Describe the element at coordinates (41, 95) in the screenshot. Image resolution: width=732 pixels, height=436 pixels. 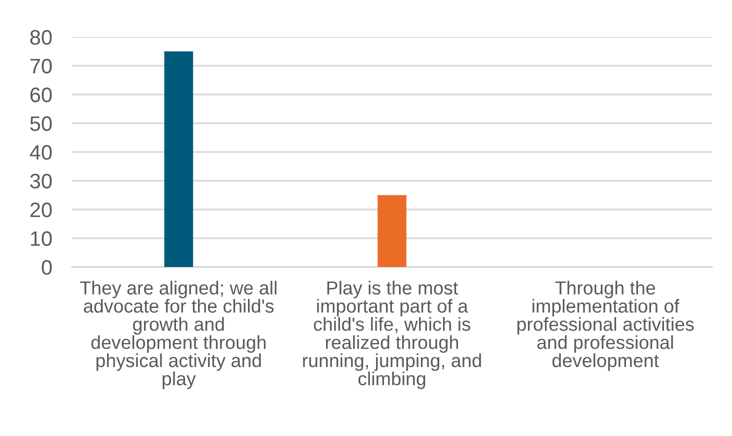
I see `y-tick-label: 60` at that location.